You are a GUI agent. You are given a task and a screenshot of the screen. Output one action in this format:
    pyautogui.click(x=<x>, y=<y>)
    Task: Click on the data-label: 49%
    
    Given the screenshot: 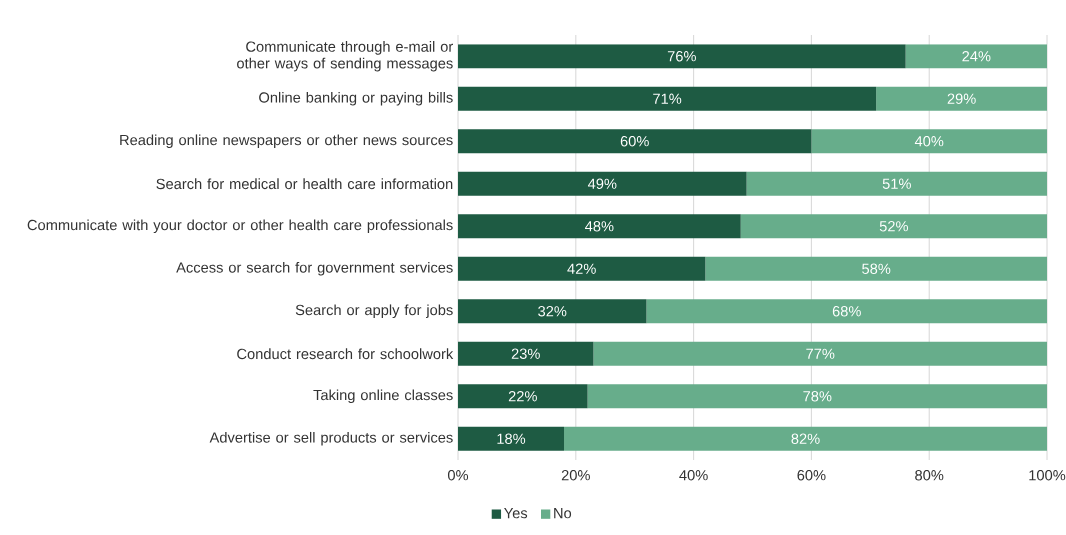 What is the action you would take?
    pyautogui.click(x=602, y=183)
    